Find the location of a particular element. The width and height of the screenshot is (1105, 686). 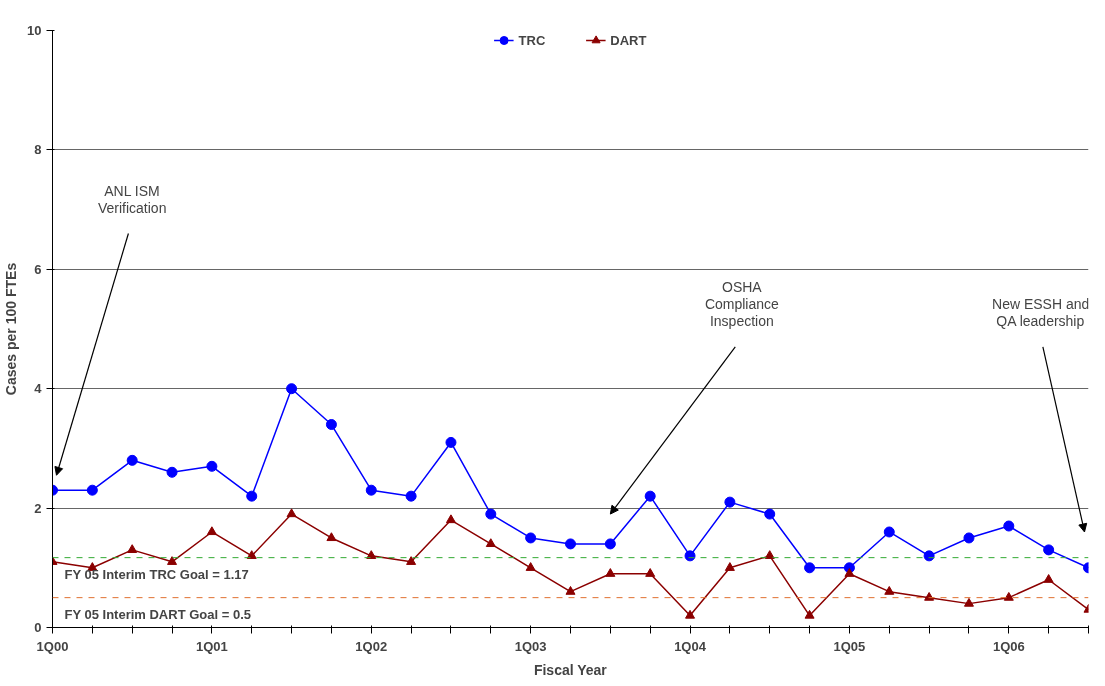

y-tick-label: 6 is located at coordinates (38, 269).